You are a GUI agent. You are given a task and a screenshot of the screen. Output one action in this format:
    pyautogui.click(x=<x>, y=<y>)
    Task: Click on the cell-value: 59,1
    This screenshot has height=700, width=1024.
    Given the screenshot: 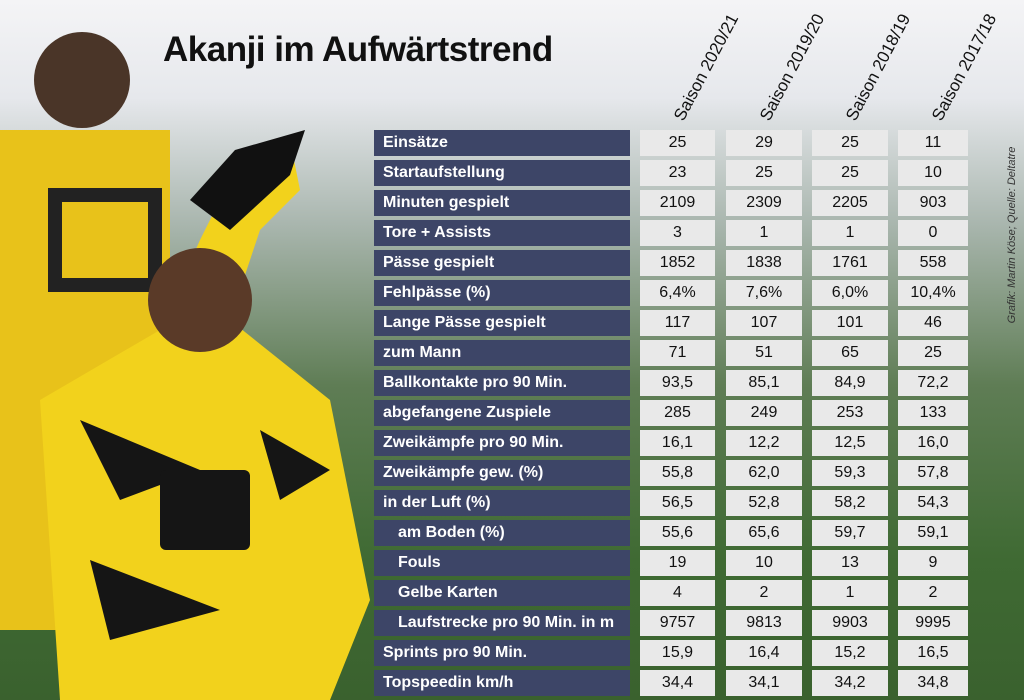 What is the action you would take?
    pyautogui.click(x=933, y=533)
    